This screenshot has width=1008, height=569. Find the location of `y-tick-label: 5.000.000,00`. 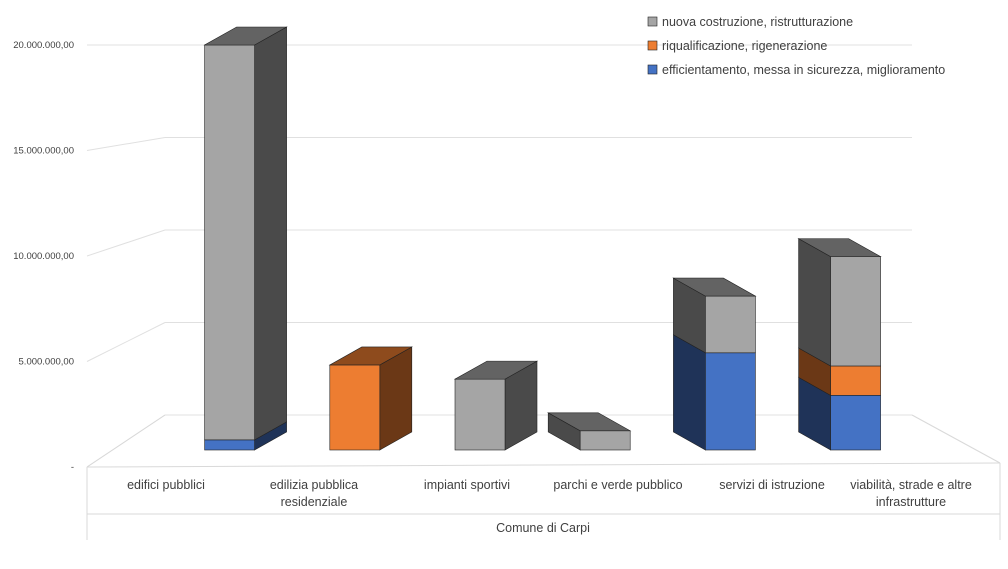

y-tick-label: 5.000.000,00 is located at coordinates (46, 362).